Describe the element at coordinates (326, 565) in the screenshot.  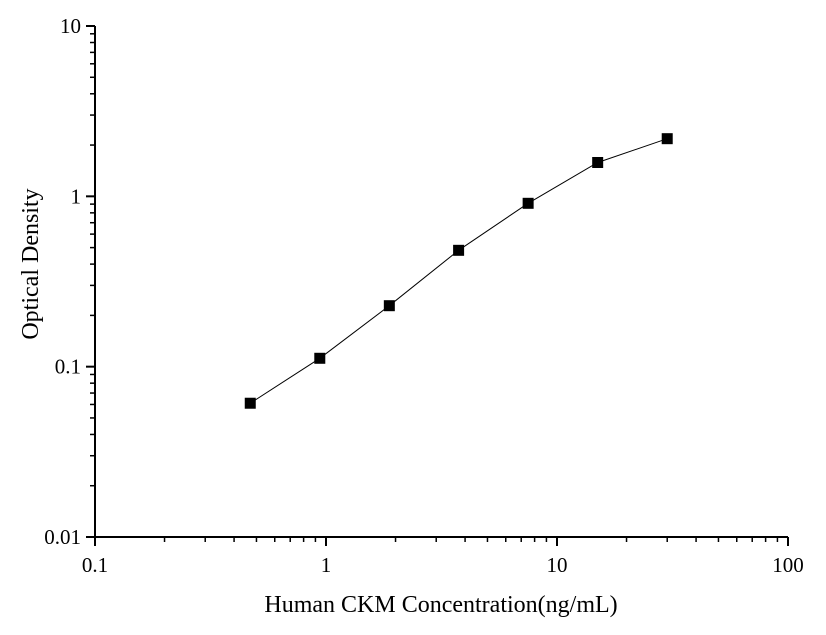
I see `x-tick-label: 1` at that location.